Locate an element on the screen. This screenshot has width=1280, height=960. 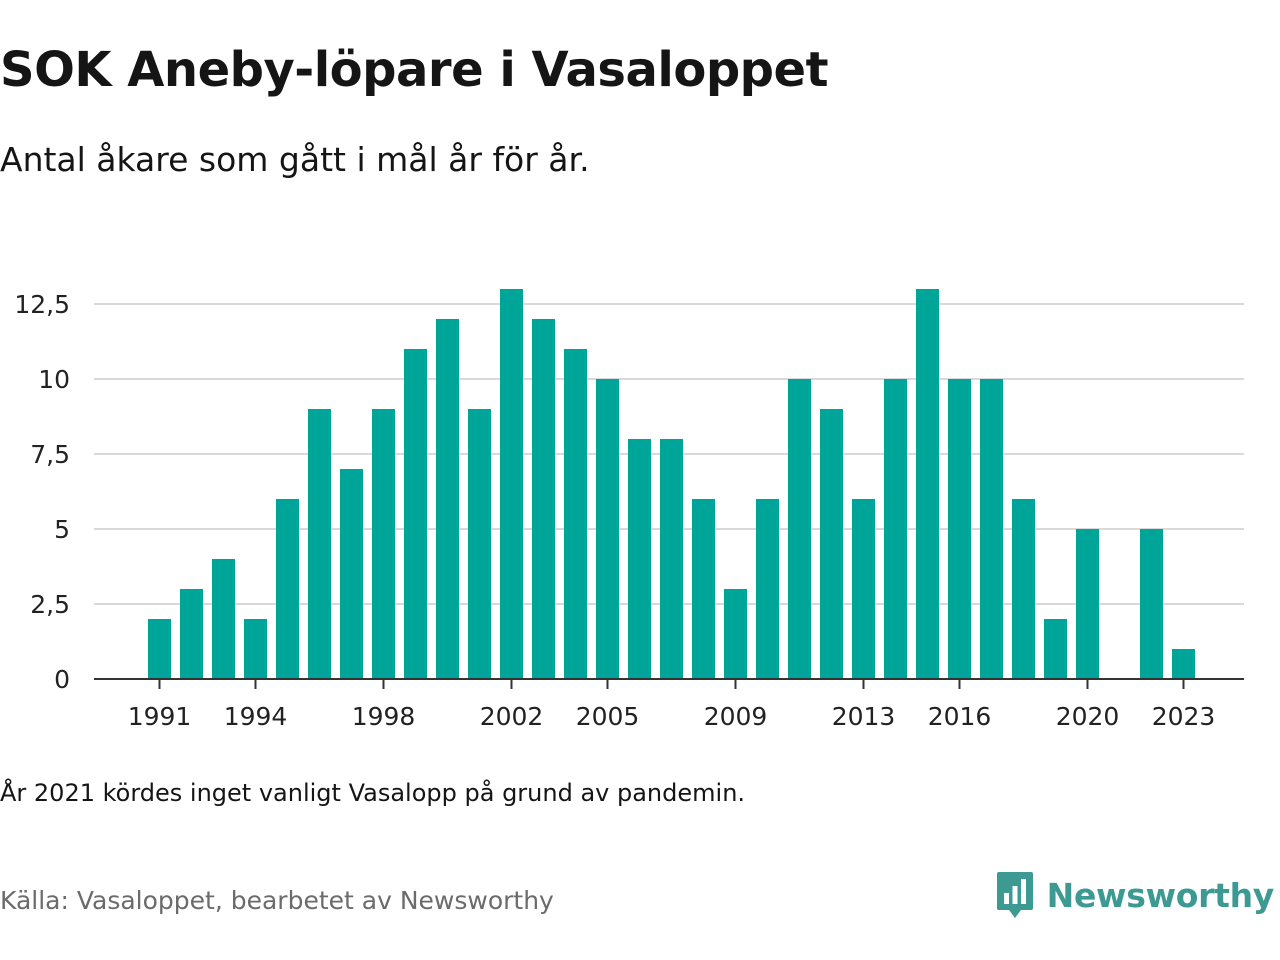
bar-2003 is located at coordinates (543, 499).